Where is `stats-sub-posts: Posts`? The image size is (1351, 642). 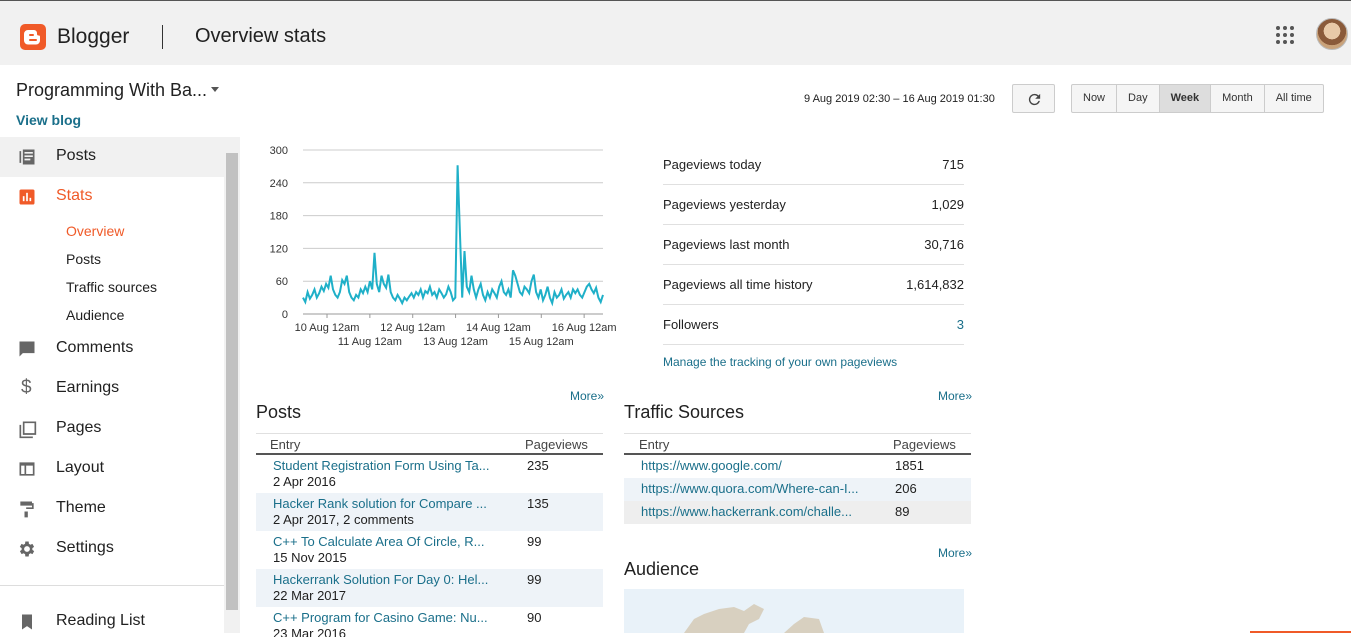
stats-sub-posts: Posts is located at coordinates (84, 259).